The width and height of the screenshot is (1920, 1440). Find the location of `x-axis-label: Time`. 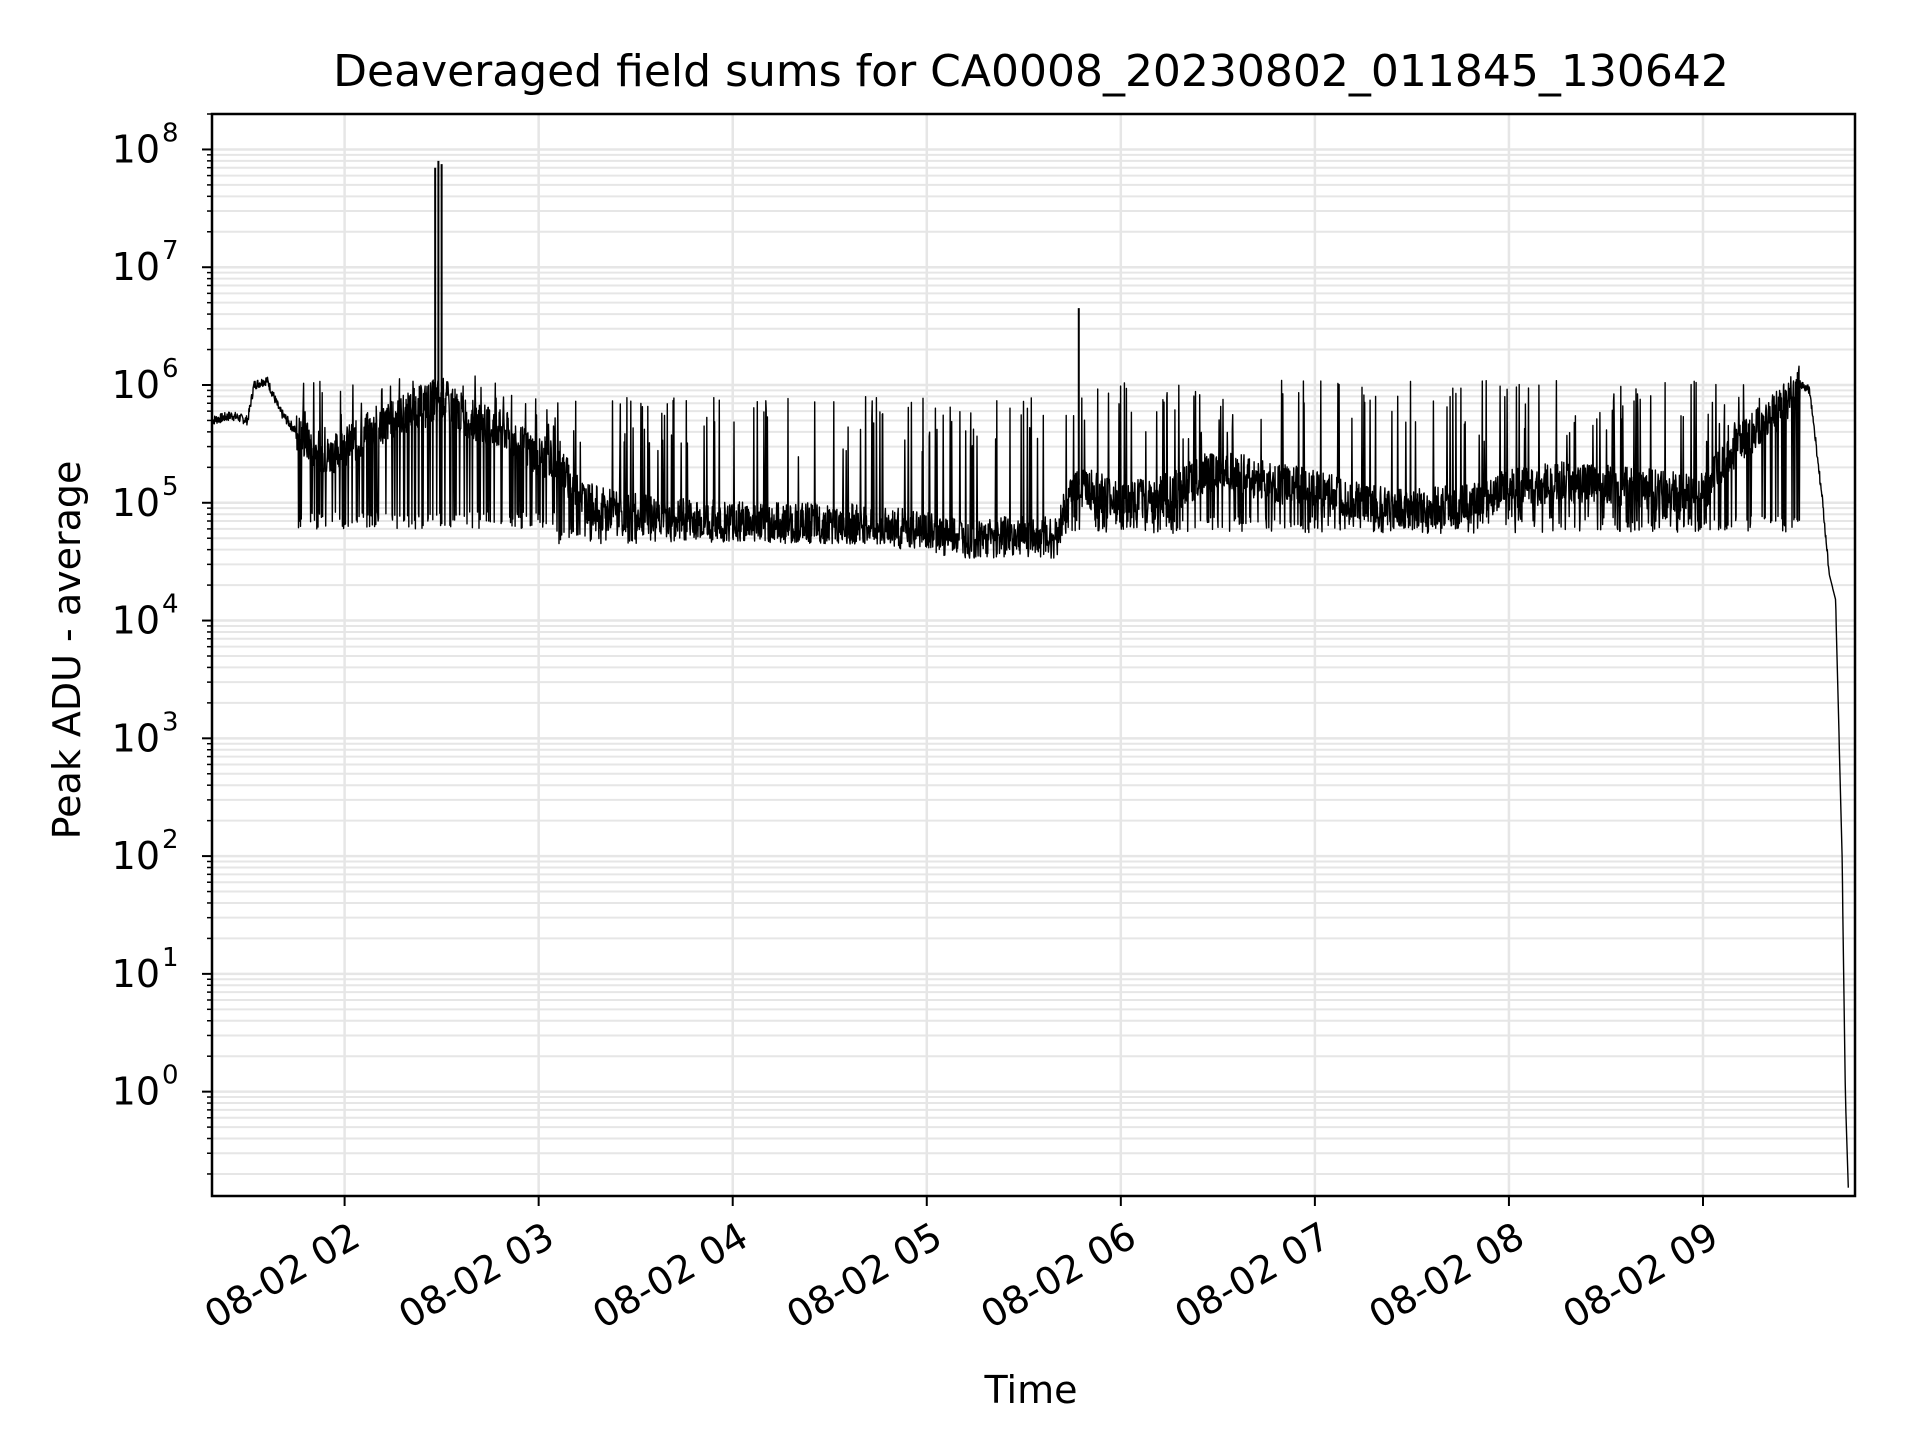

x-axis-label: Time is located at coordinates (1031, 1390).